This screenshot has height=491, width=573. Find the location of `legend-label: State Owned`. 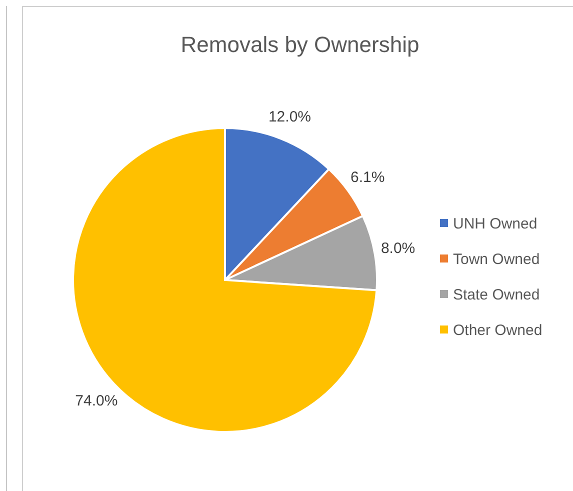

legend-label: State Owned is located at coordinates (496, 295).